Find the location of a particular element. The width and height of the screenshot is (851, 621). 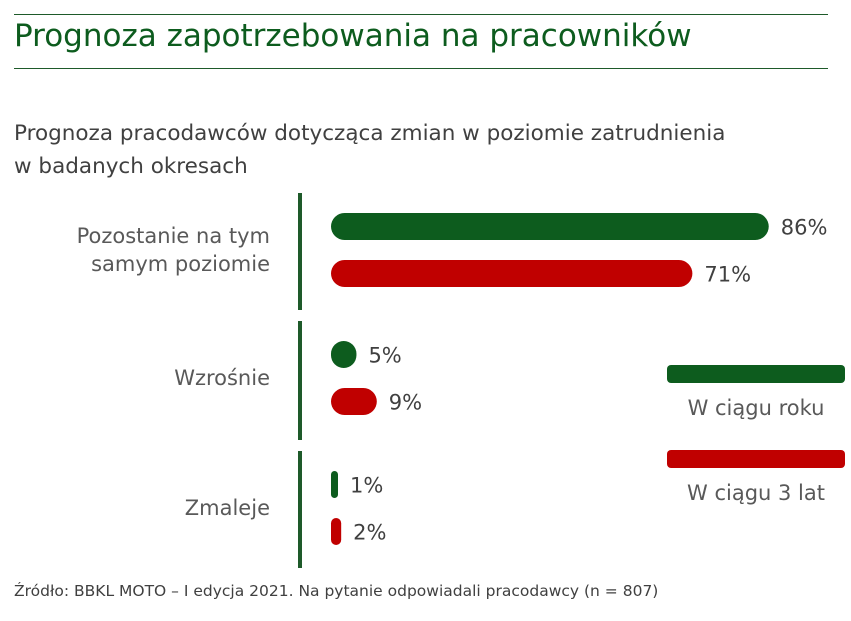

category-label-3-line-1: Zmaleje is located at coordinates (227, 508).